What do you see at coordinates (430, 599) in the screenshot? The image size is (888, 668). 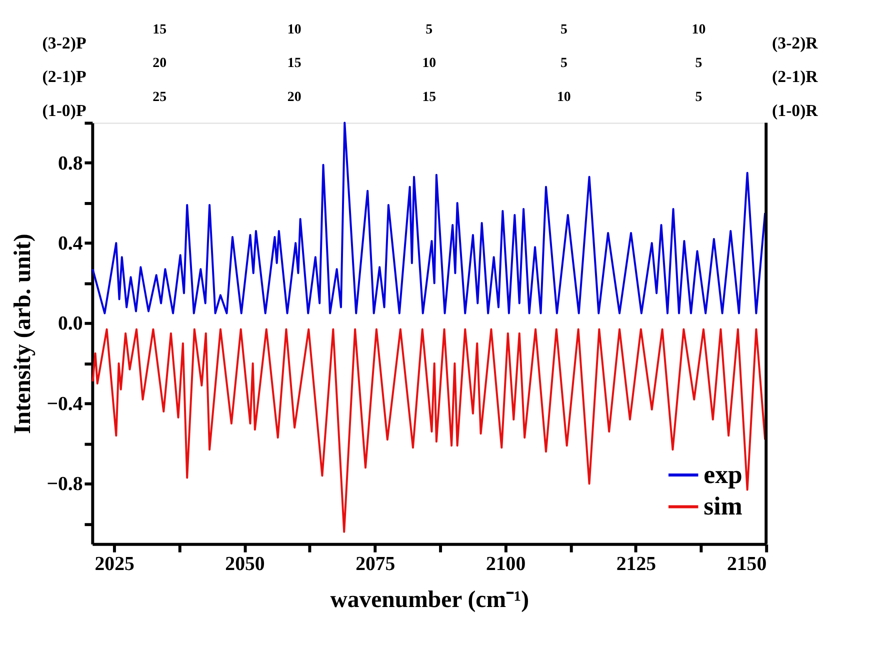 I see `x-axis-title: wavenumber (cm⁻¹)` at bounding box center [430, 599].